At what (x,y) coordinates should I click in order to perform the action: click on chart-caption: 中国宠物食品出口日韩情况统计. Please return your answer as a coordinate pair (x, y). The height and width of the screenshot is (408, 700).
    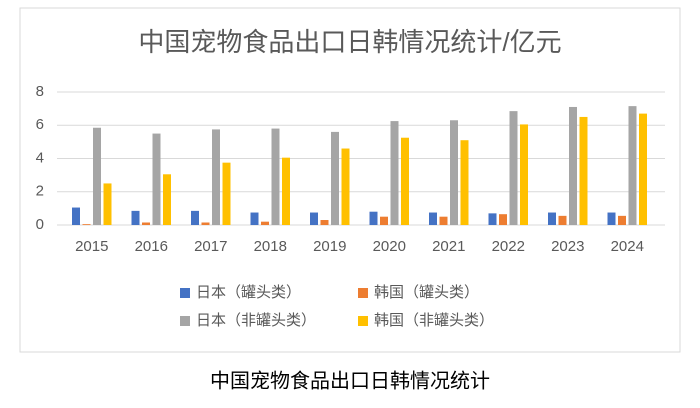
    Looking at the image, I should click on (350, 380).